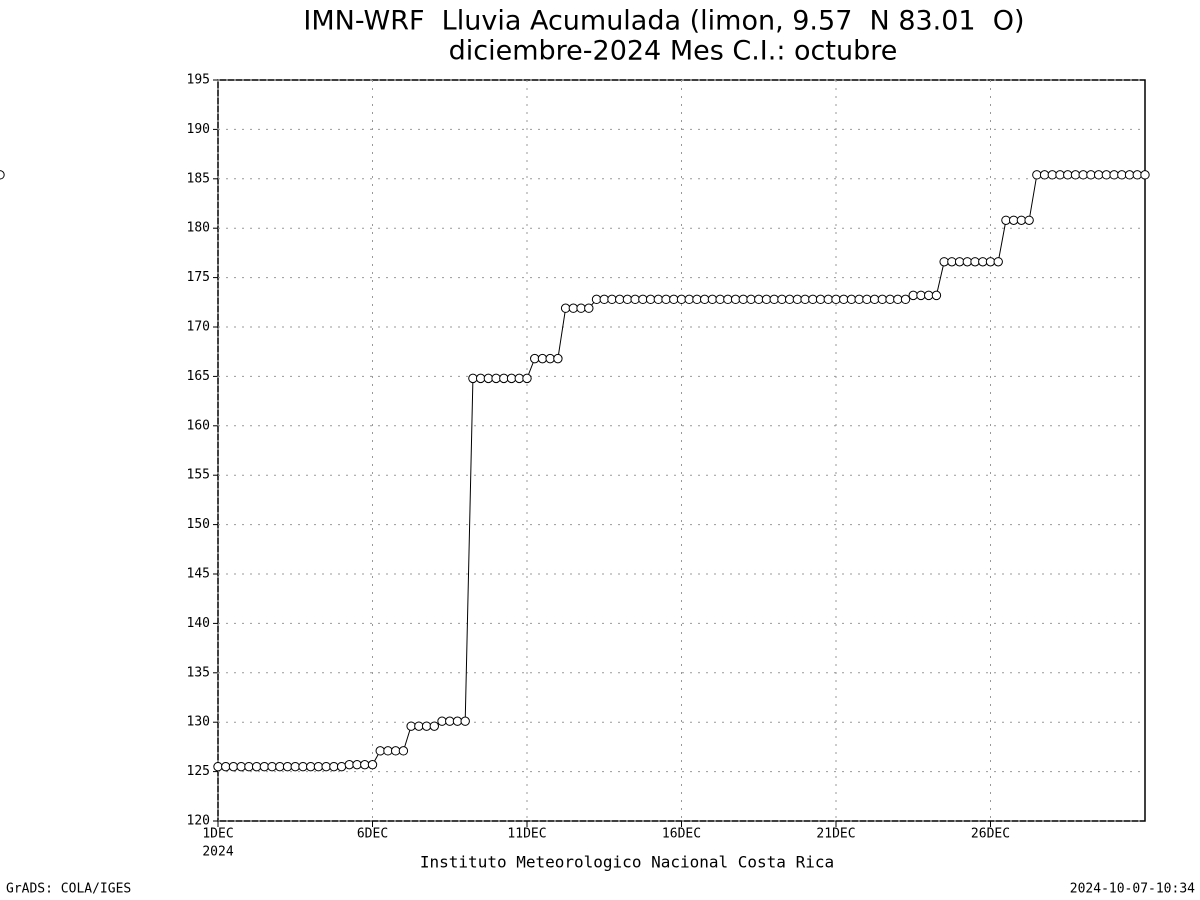  I want to click on y-tick-label: 175, so click(198, 277).